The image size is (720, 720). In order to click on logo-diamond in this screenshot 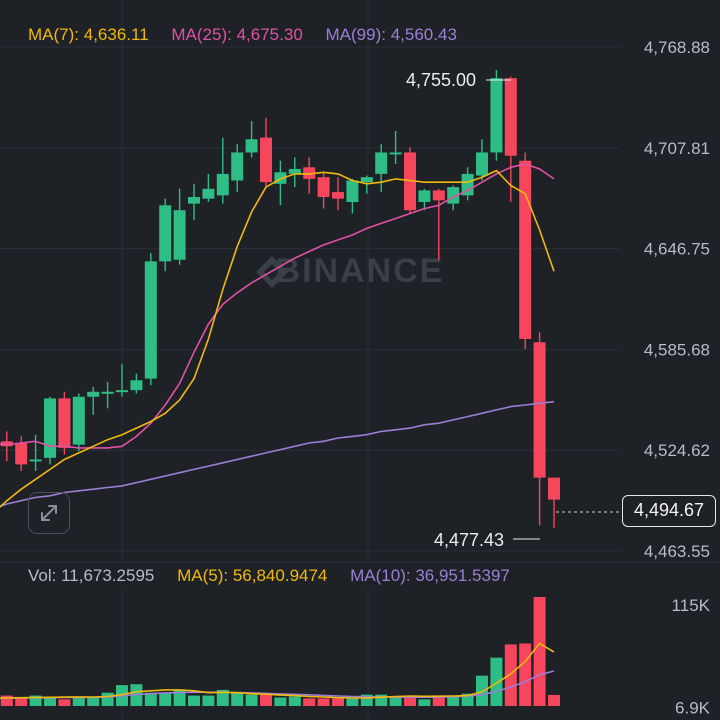, I will do `click(272, 272)`.